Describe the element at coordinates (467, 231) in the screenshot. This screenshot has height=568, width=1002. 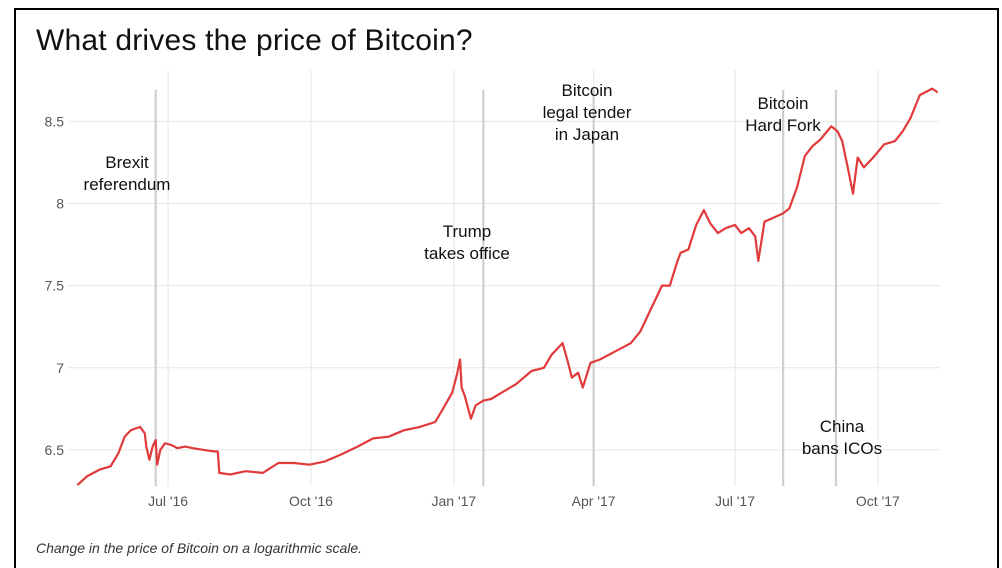
I see `event-annotation: Trump` at that location.